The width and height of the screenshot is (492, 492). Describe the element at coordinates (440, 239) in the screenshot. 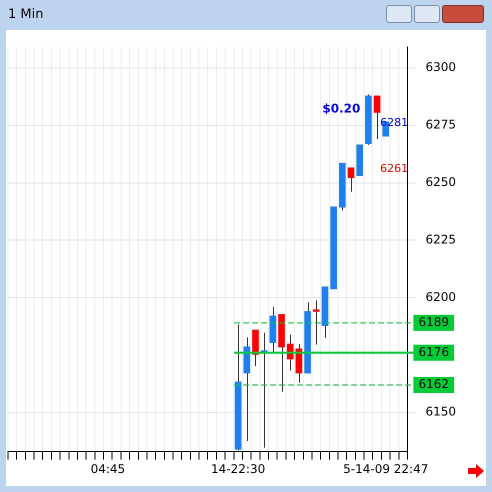

I see `y-tick-label: 6225` at that location.